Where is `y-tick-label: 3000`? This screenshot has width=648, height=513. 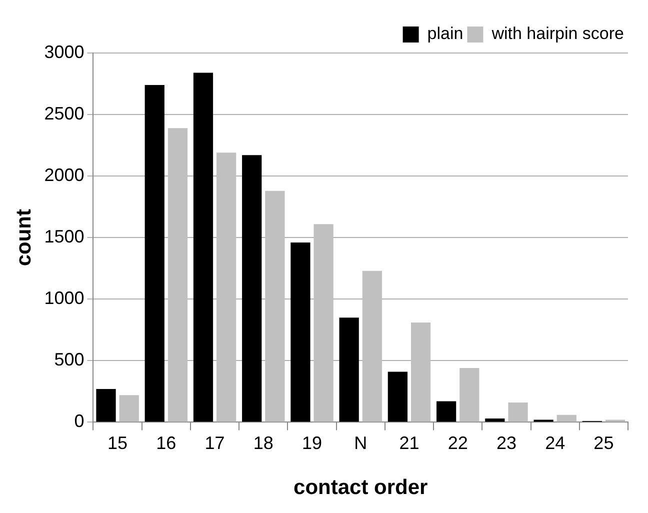
y-tick-label: 3000 is located at coordinates (64, 52).